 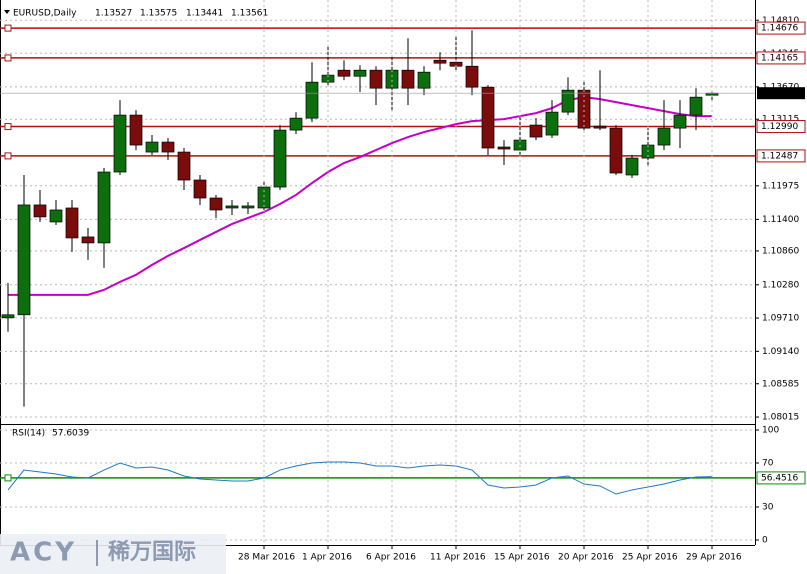 What do you see at coordinates (780, 220) in the screenshot?
I see `y-tick-label: 1.11400` at bounding box center [780, 220].